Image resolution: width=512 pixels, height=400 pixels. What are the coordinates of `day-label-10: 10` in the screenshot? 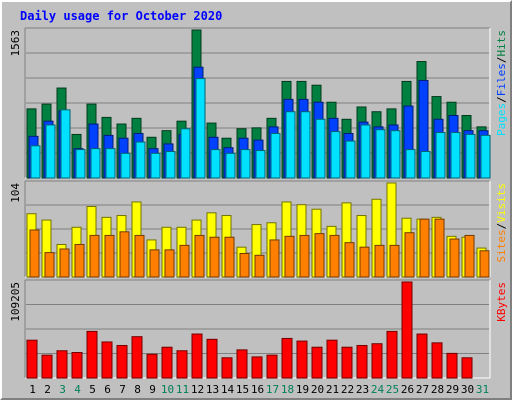 It's located at (167, 389).